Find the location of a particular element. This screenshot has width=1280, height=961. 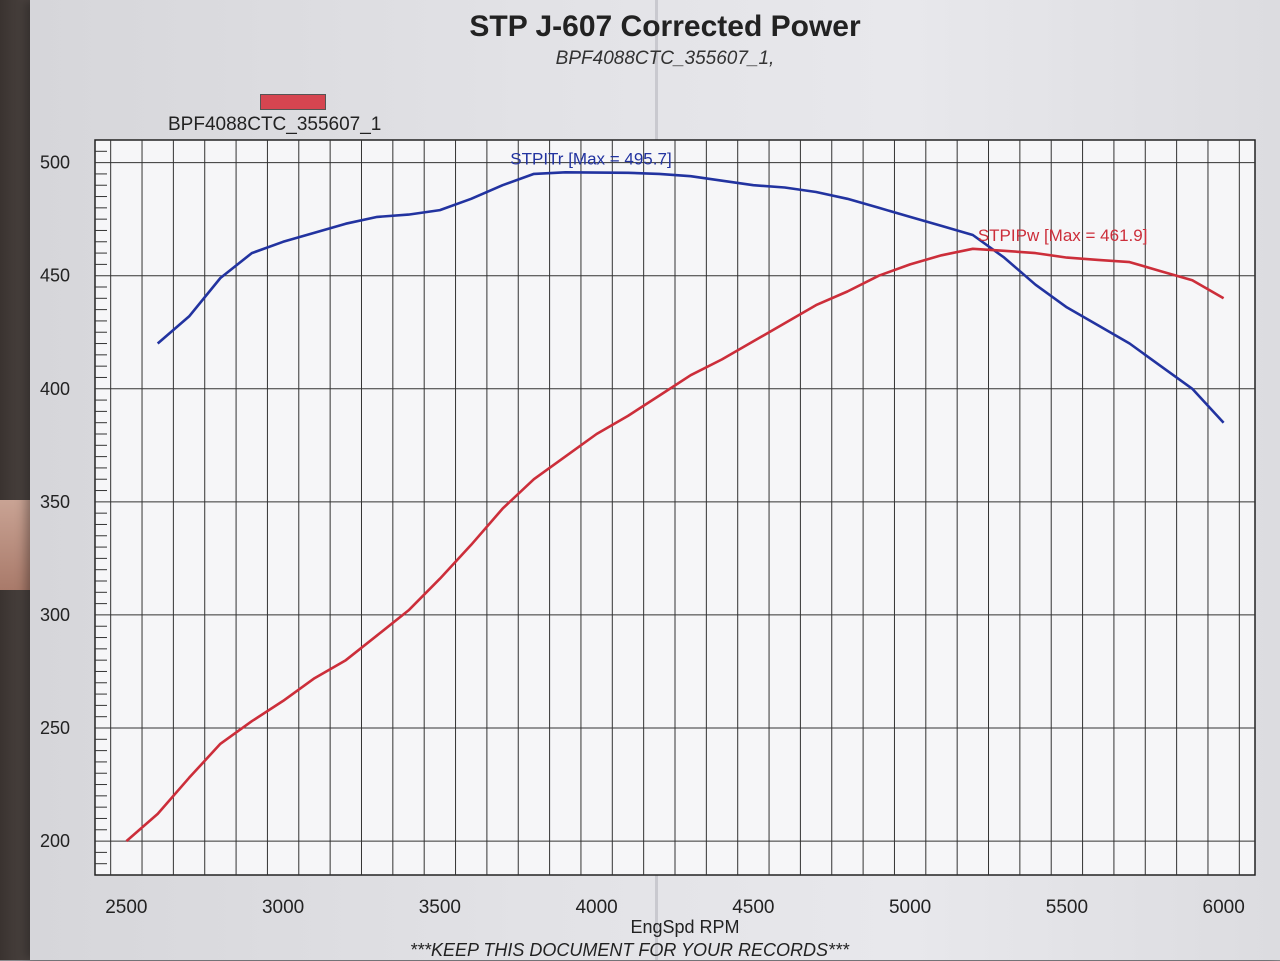

y-tick-label: 250 is located at coordinates (55, 728).